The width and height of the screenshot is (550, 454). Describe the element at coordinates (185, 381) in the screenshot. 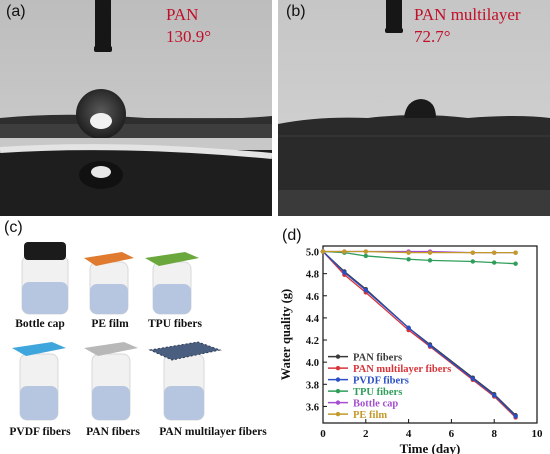

I see `vial-pan-multilayer-fibers` at that location.